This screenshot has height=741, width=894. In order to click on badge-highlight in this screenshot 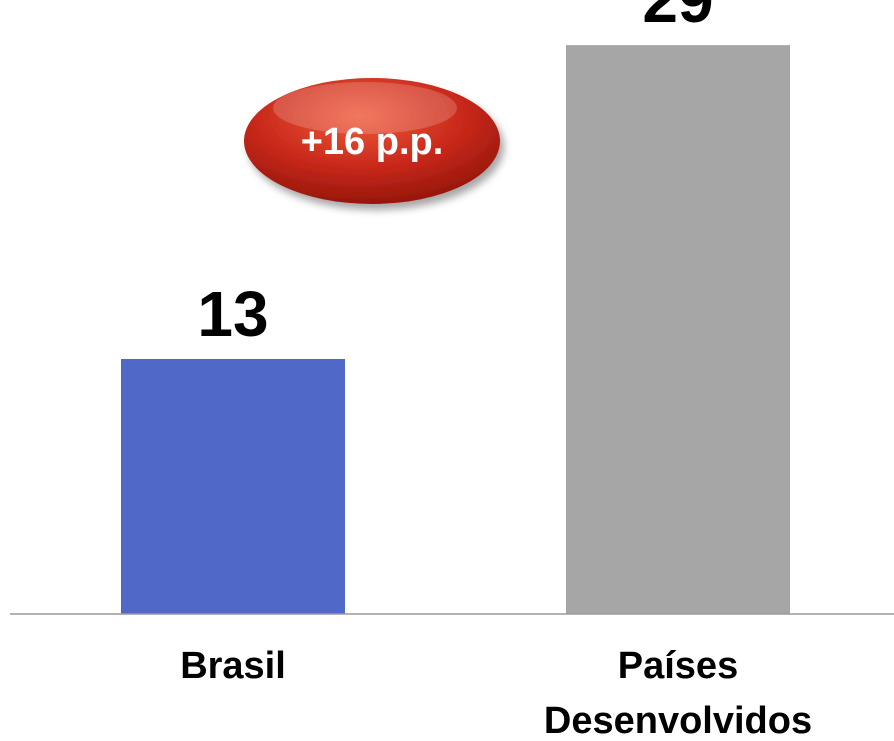, I will do `click(365, 108)`.